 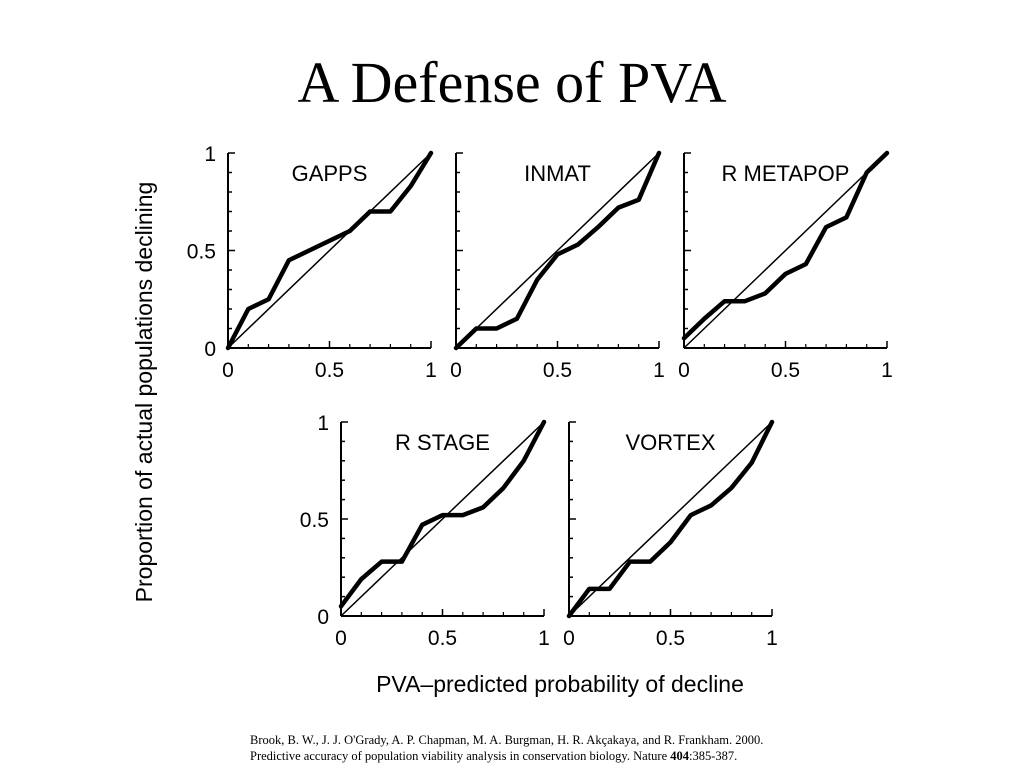 I want to click on panel-r-metapop: 0 0.5 1 R METAPOP, so click(x=785, y=266).